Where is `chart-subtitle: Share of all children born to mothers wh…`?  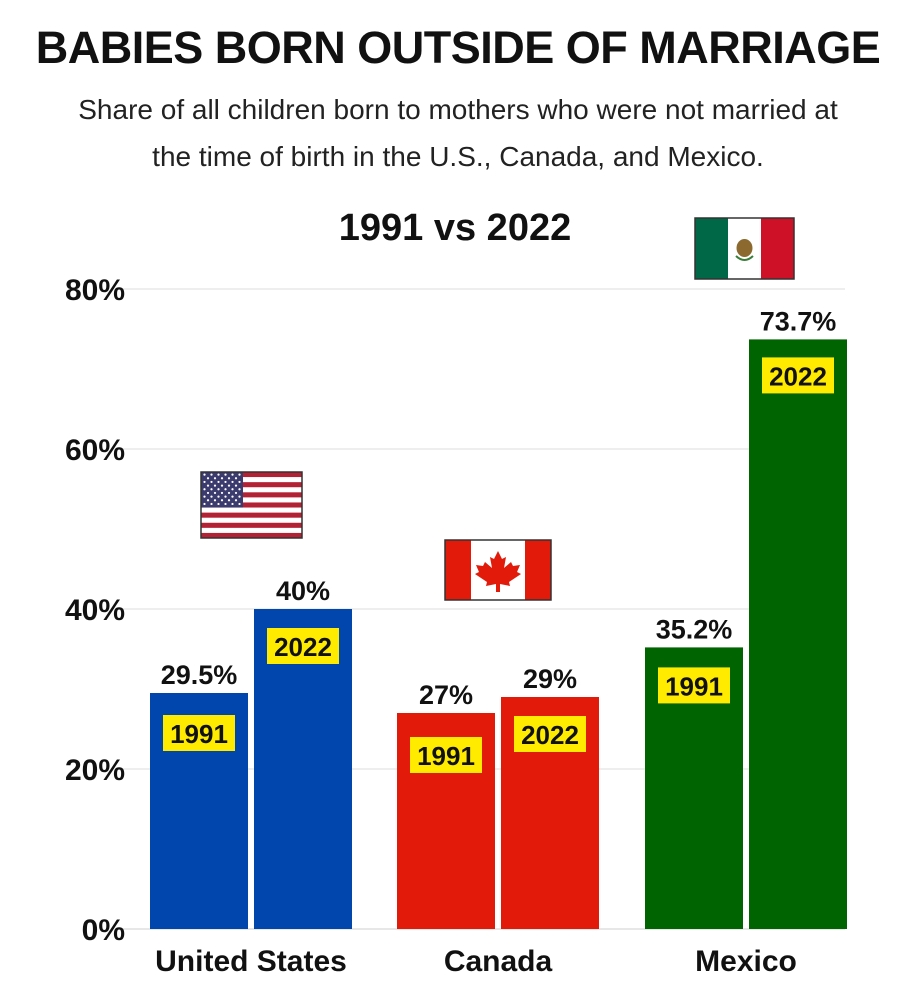 chart-subtitle: Share of all children born to mothers wh… is located at coordinates (458, 133).